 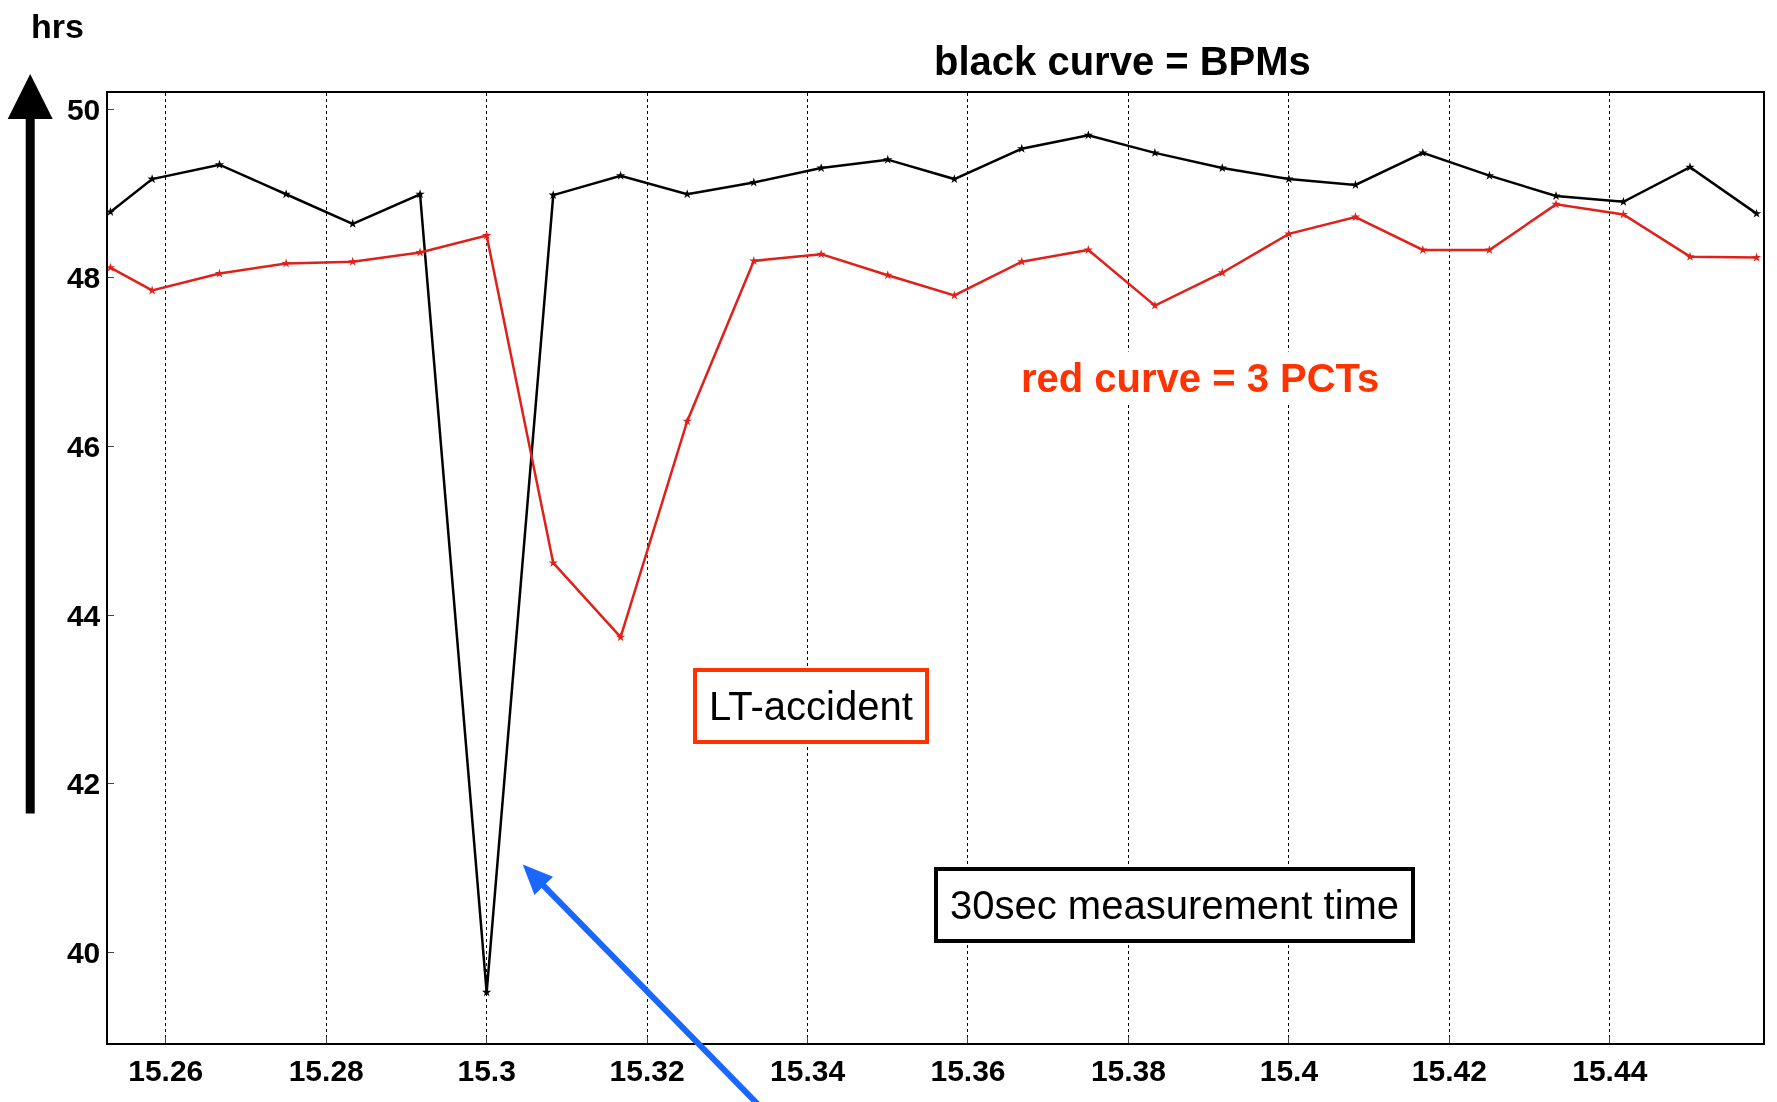 What do you see at coordinates (1200, 378) in the screenshot?
I see `annotation: red curve = 3 PCTs` at bounding box center [1200, 378].